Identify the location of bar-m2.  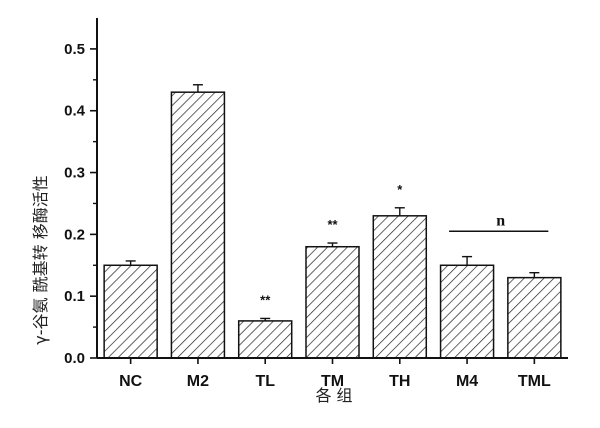
(198, 225).